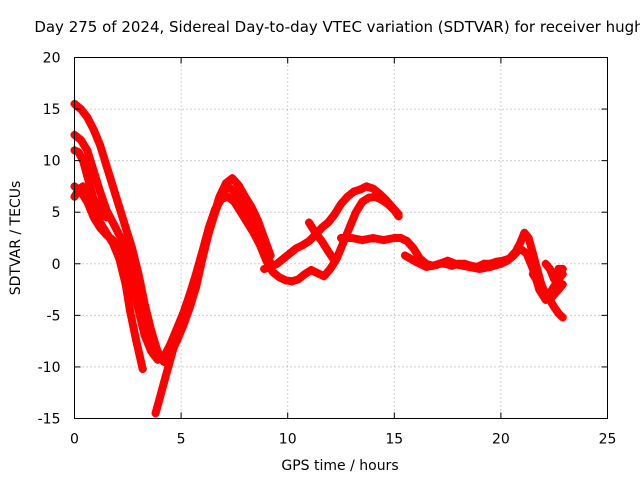  I want to click on x-tick-label: 25, so click(608, 440).